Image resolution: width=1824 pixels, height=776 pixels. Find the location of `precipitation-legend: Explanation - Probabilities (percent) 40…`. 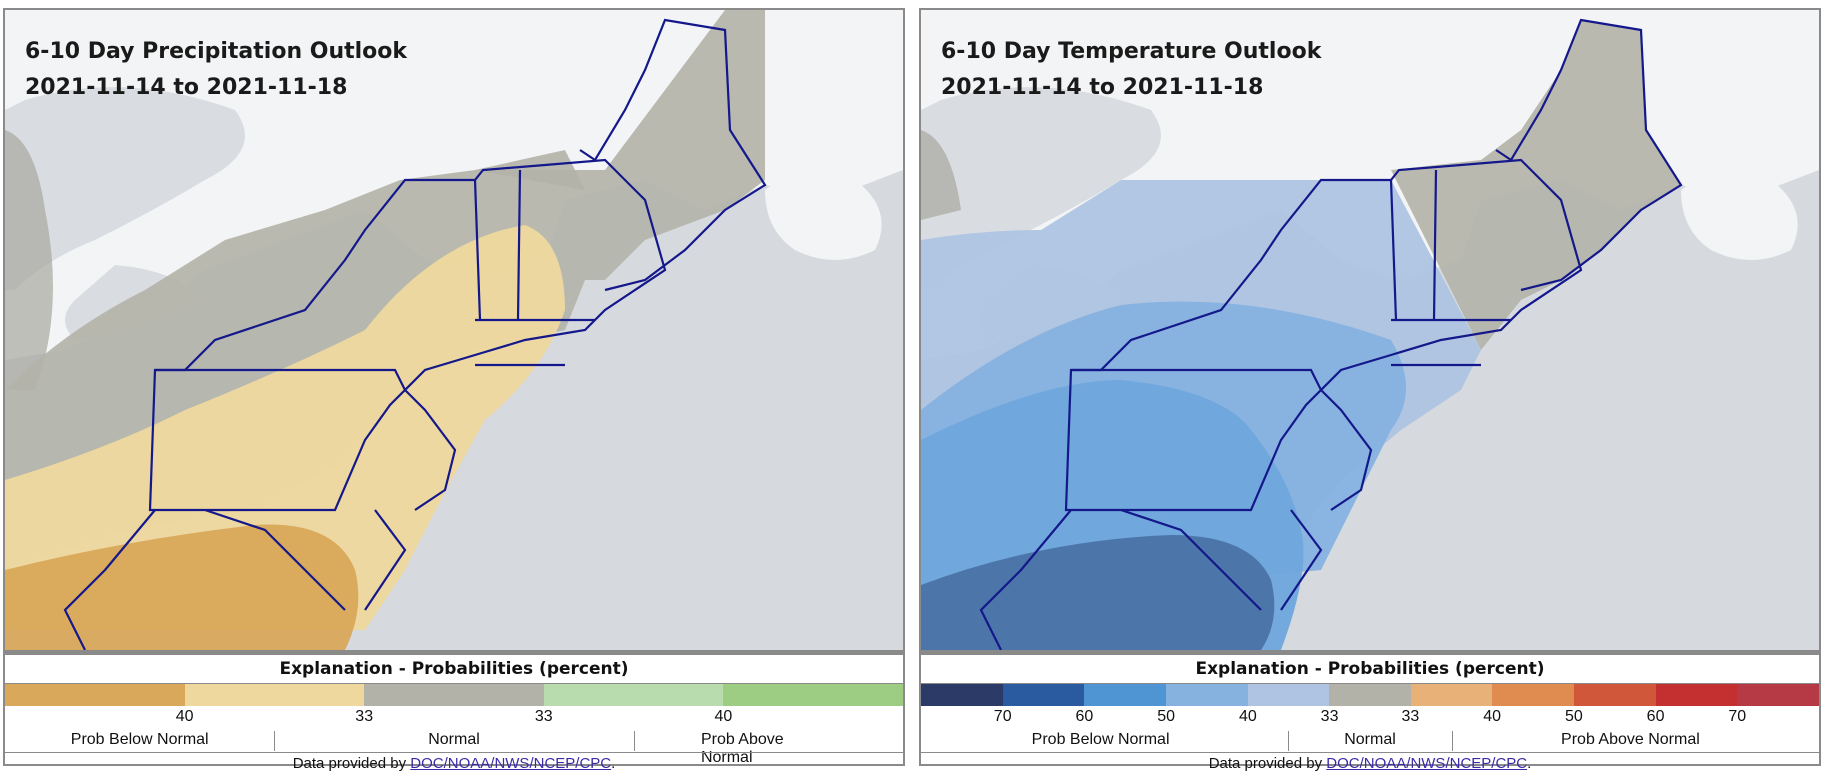

precipitation-legend: Explanation - Probabilities (percent) 40… is located at coordinates (454, 713).